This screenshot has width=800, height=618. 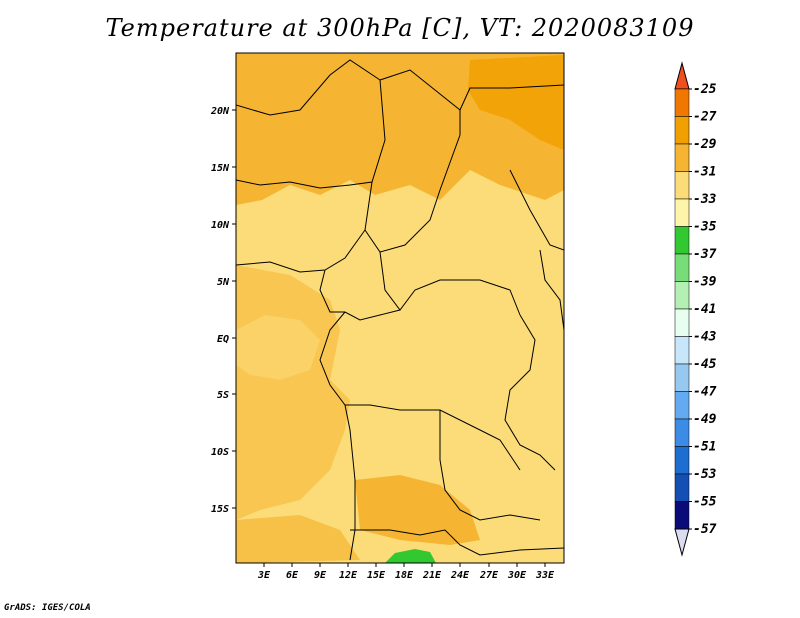 What do you see at coordinates (705, 199) in the screenshot?
I see `colorbar-label: -33` at bounding box center [705, 199].